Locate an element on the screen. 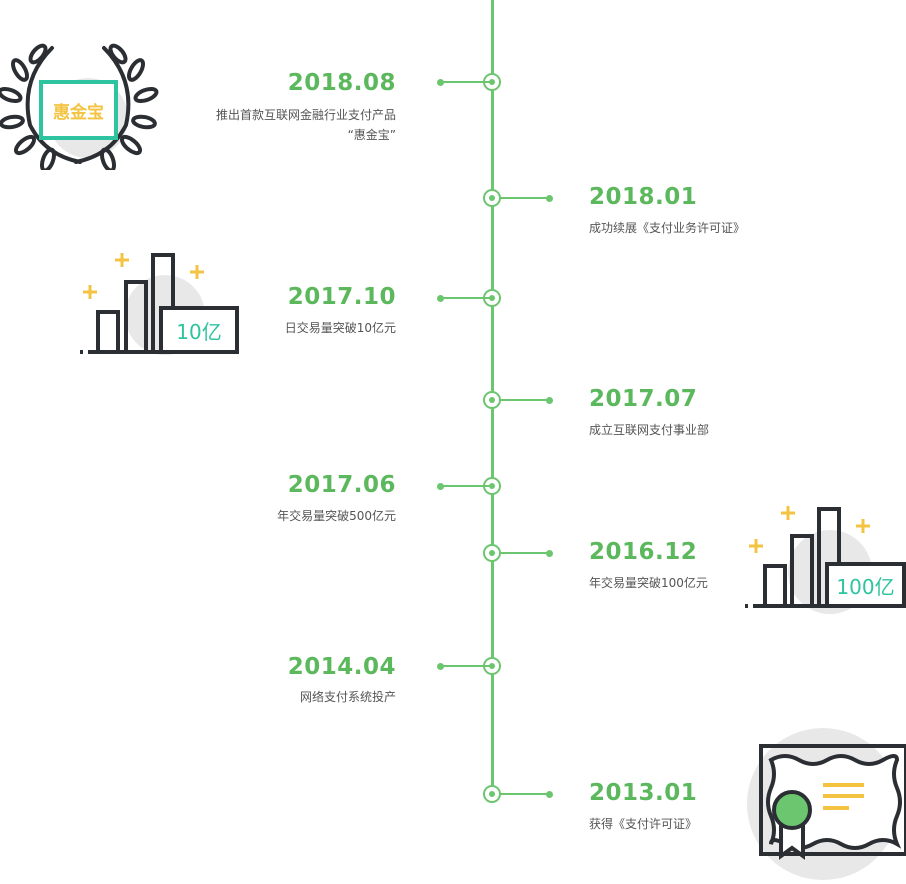 The image size is (906, 884). event-date: 2017.06 is located at coordinates (341, 485).